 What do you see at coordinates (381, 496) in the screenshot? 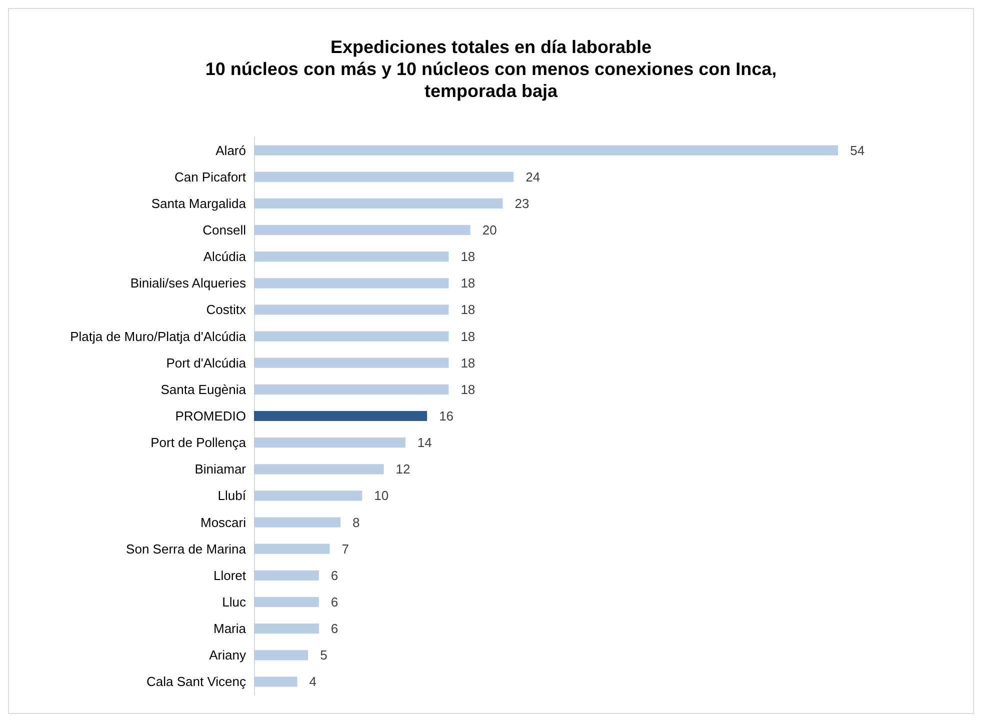
I see `data-label: 10` at bounding box center [381, 496].